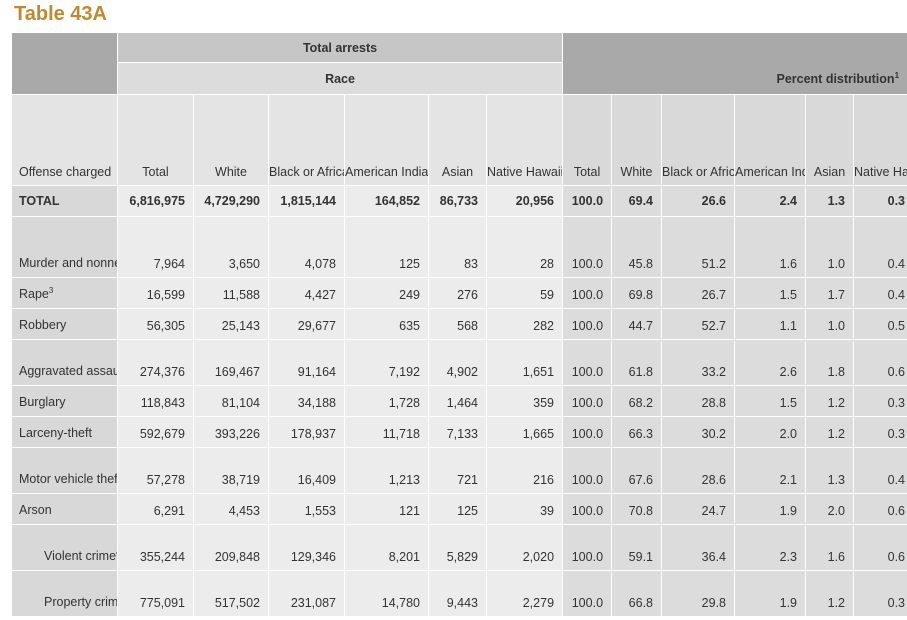 This screenshot has width=907, height=620. Describe the element at coordinates (734, 63) in the screenshot. I see `percent-distribution-header: Percent distribution1` at that location.